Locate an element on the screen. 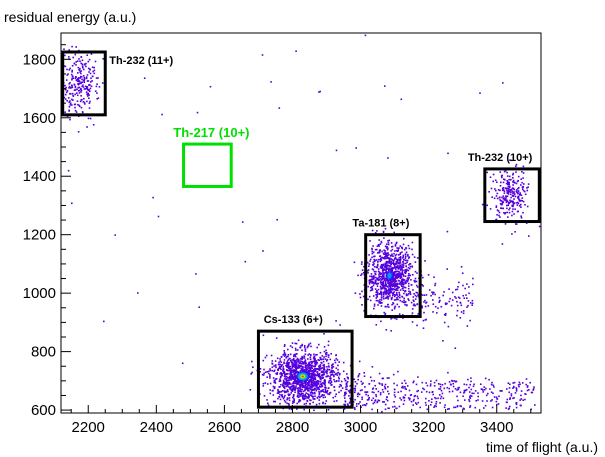 The height and width of the screenshot is (457, 605). region-label: Cs-133 (6+) is located at coordinates (293, 320).